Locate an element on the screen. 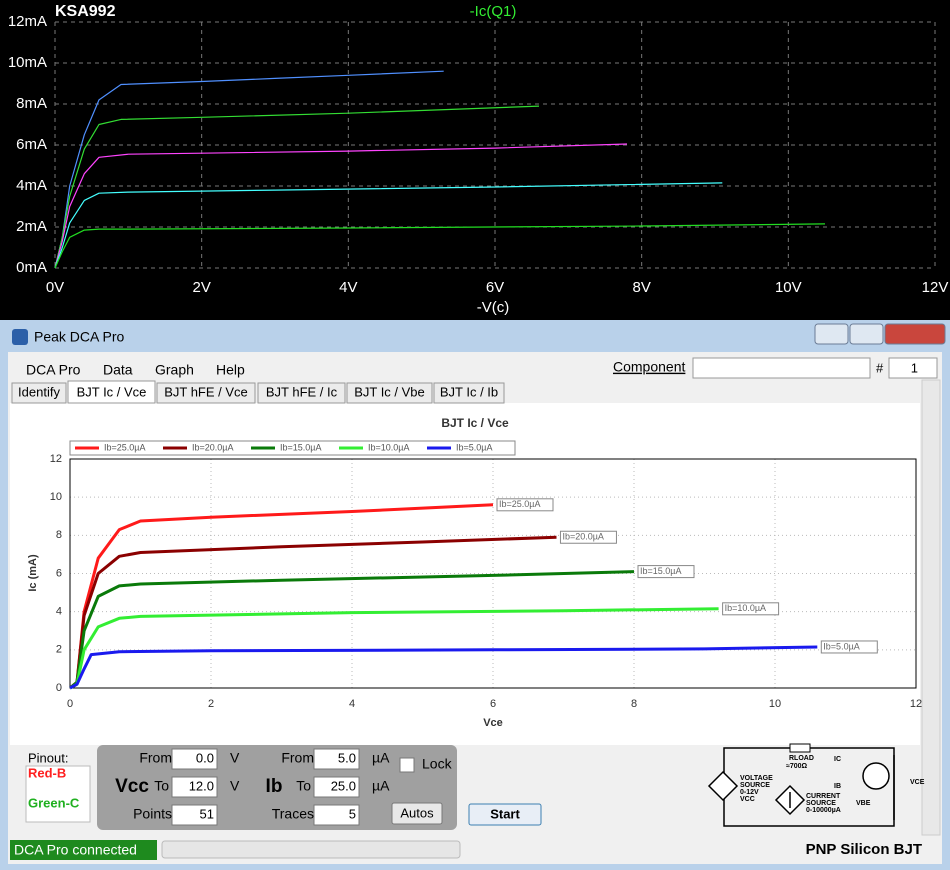  input-value: 25.0 is located at coordinates (343, 785).